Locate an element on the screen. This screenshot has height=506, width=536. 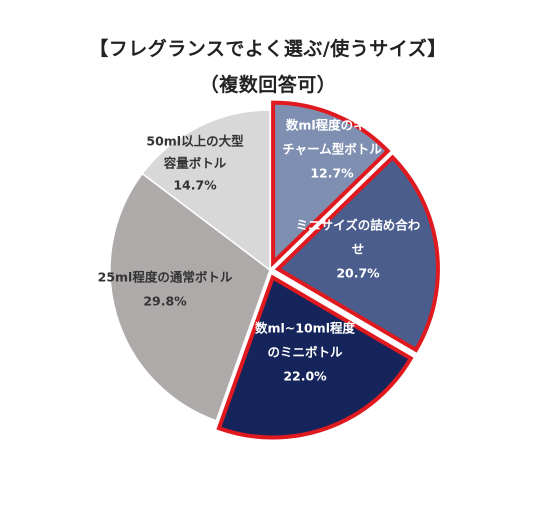
slice-category-label: 数ml程度のキー is located at coordinates (331, 125).